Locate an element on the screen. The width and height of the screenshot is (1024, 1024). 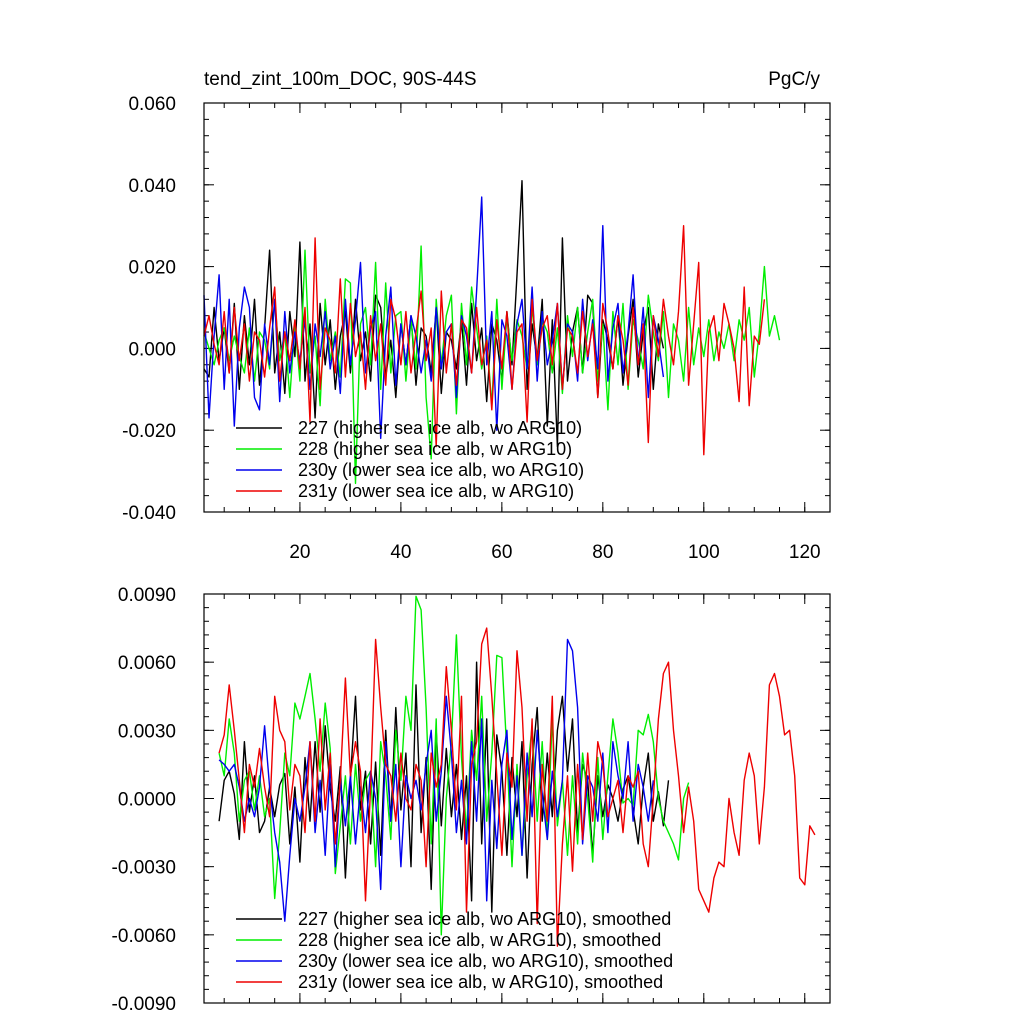
top-title-right: PgC/y is located at coordinates (794, 79).